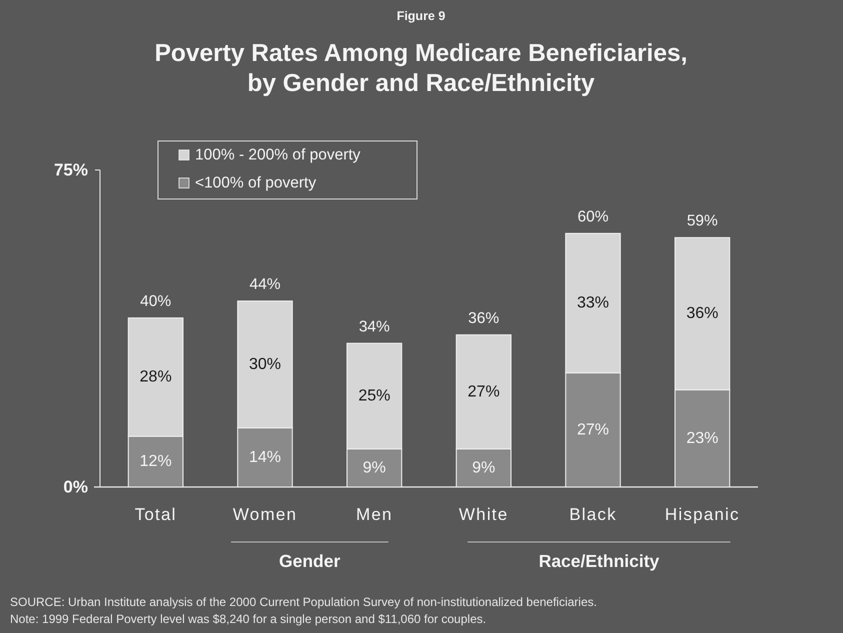 The width and height of the screenshot is (843, 633). What do you see at coordinates (155, 514) in the screenshot?
I see `x-tick-label: Total` at bounding box center [155, 514].